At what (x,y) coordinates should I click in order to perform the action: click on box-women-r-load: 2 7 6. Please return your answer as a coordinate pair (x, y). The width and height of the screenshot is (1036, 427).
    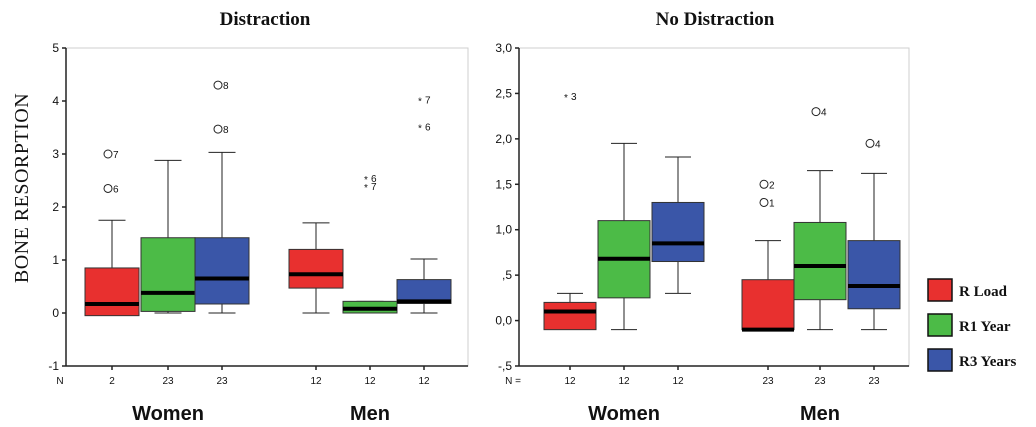
    Looking at the image, I should click on (112, 268).